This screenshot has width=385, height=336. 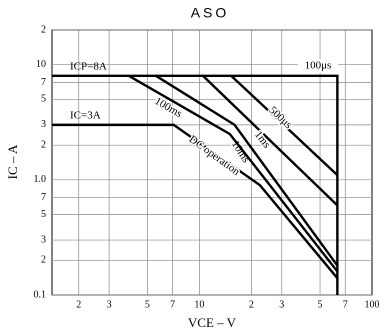 What do you see at coordinates (280, 117) in the screenshot?
I see `series-label: 500μs` at bounding box center [280, 117].